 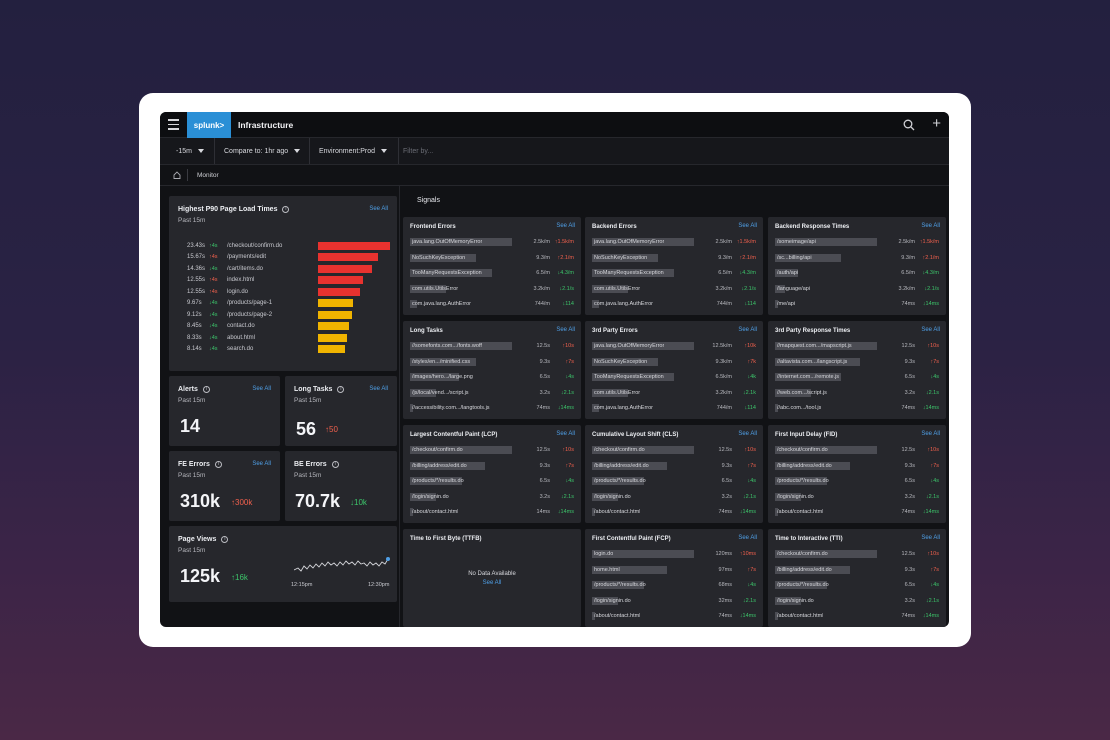 I want to click on p90-row: 9.12s ↓4s/products/page-2, so click(x=229, y=314).